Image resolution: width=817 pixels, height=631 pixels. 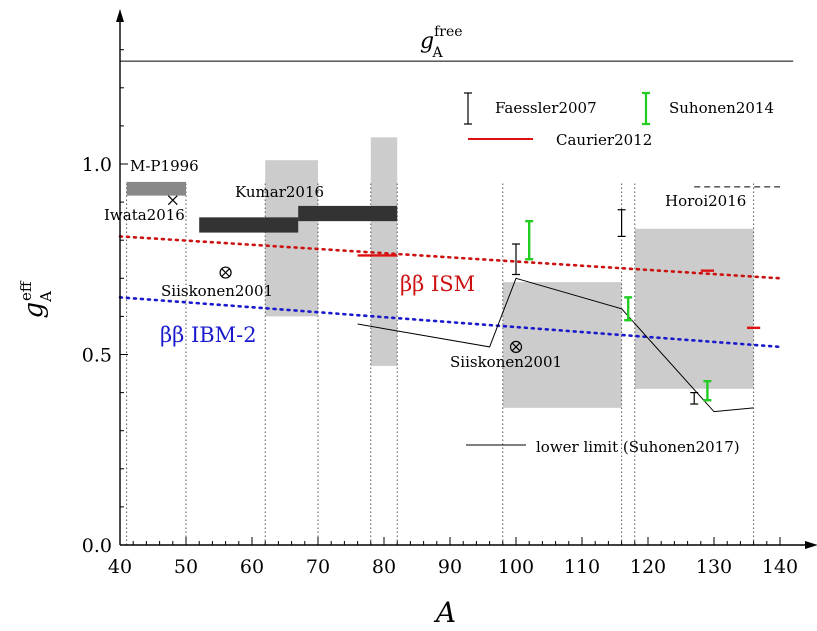 I want to click on label-horoi2016: Horoi2016, so click(x=705, y=201).